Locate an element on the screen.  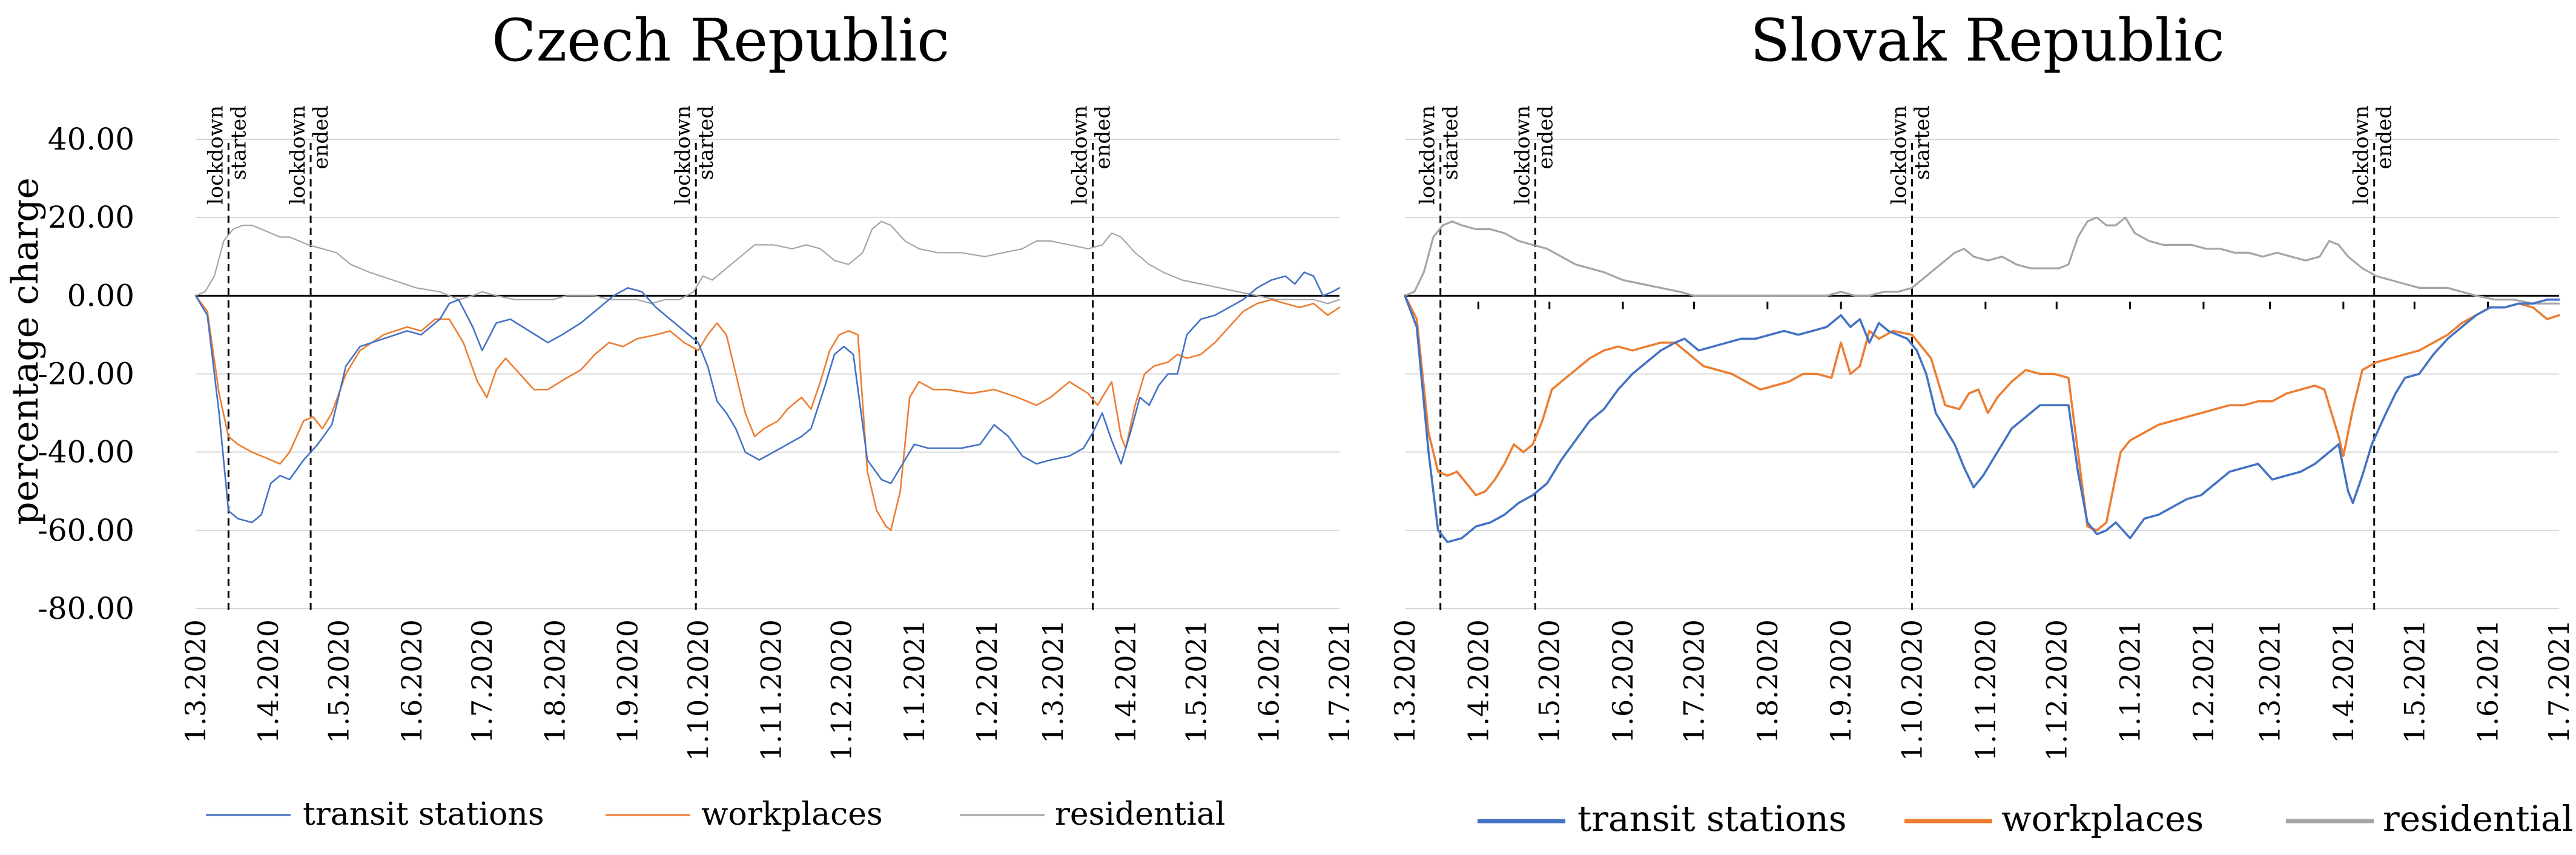
y-tick-label: -20.00 is located at coordinates (86, 374).